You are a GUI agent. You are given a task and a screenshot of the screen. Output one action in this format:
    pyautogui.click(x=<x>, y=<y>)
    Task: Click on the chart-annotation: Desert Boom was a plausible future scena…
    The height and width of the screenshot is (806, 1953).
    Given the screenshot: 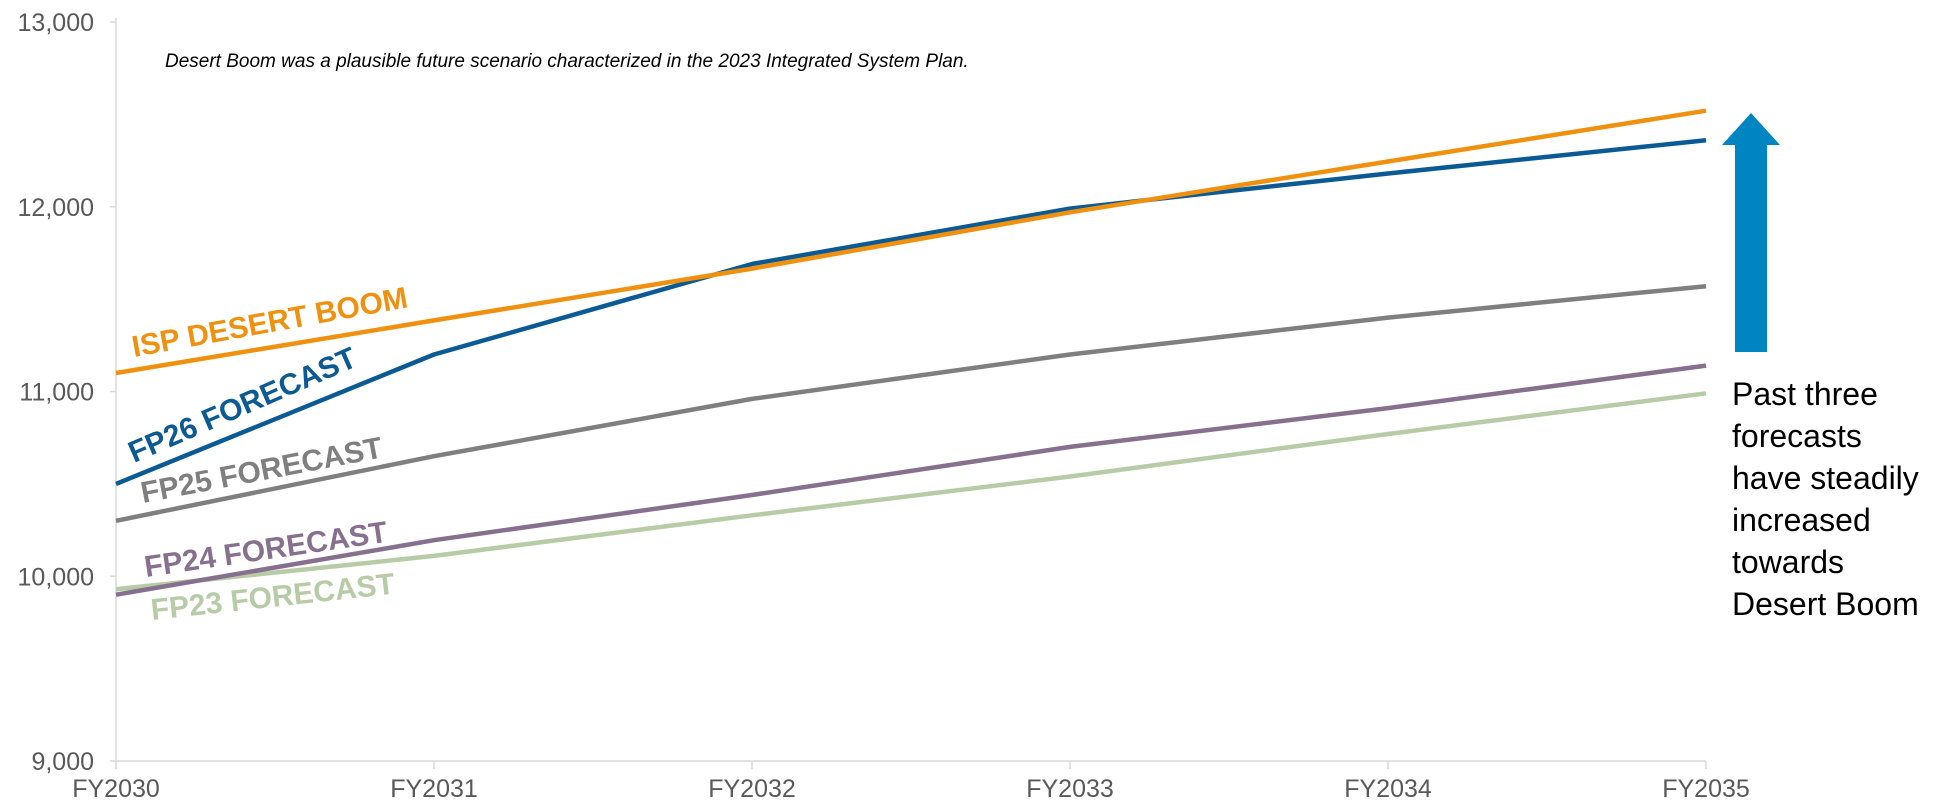 What is the action you would take?
    pyautogui.click(x=567, y=61)
    